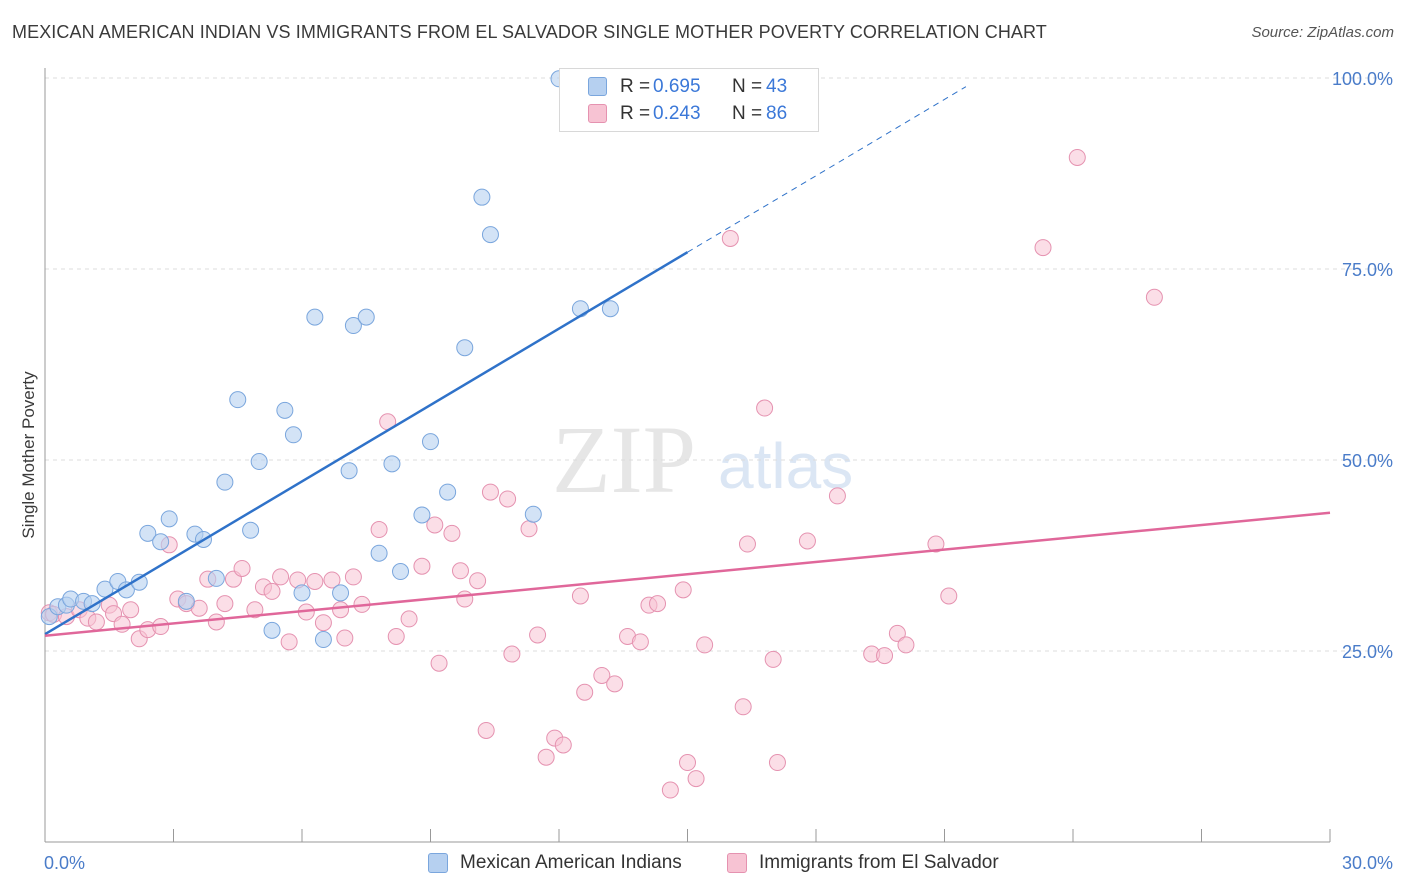  Describe the element at coordinates (597, 86) in the screenshot. I see `blue-swatch` at that location.